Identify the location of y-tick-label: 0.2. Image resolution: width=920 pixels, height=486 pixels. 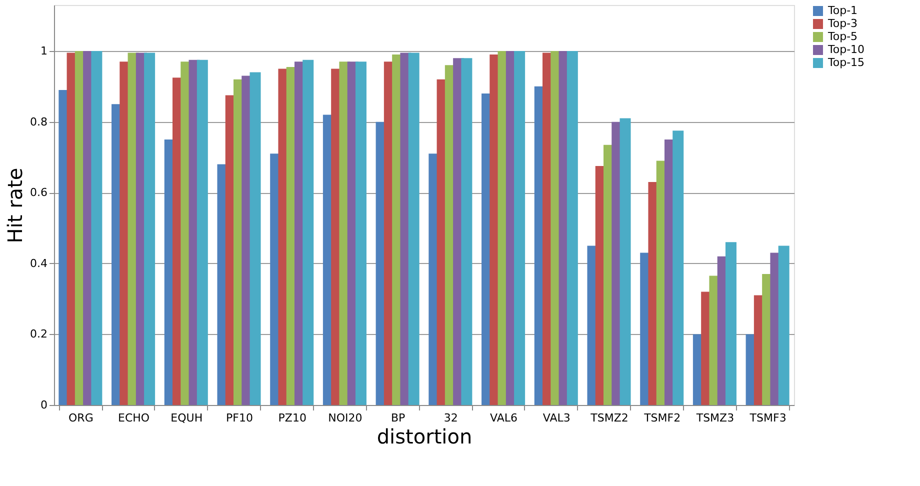
(39, 334).